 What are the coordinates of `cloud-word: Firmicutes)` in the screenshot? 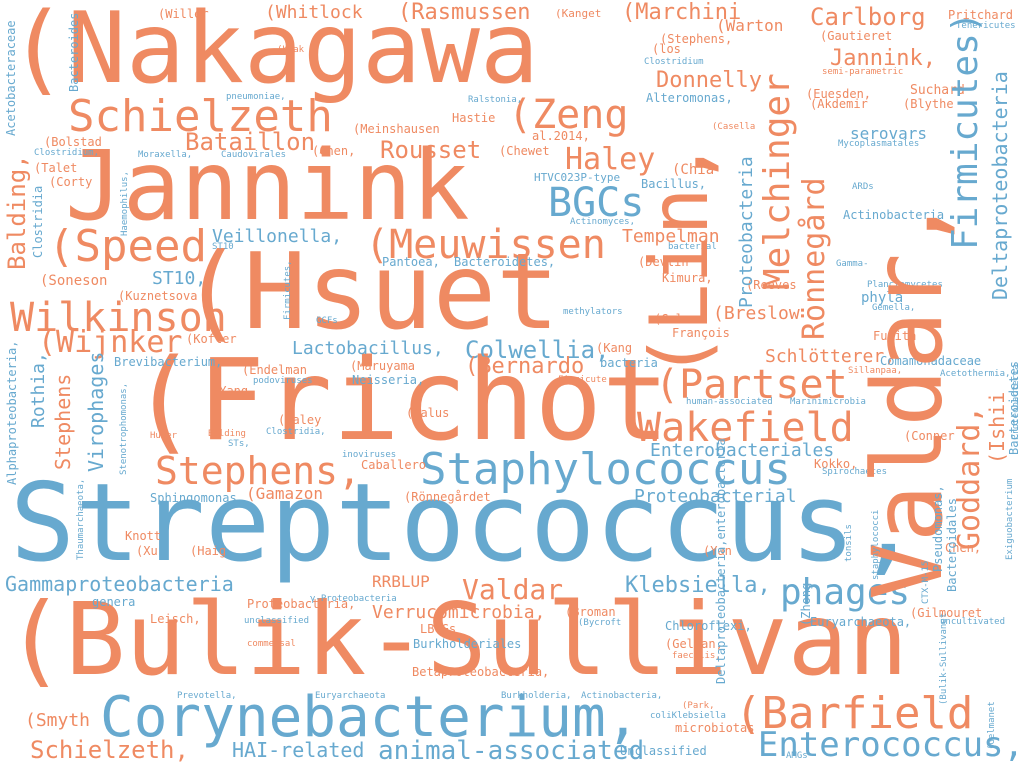 It's located at (965, 130).